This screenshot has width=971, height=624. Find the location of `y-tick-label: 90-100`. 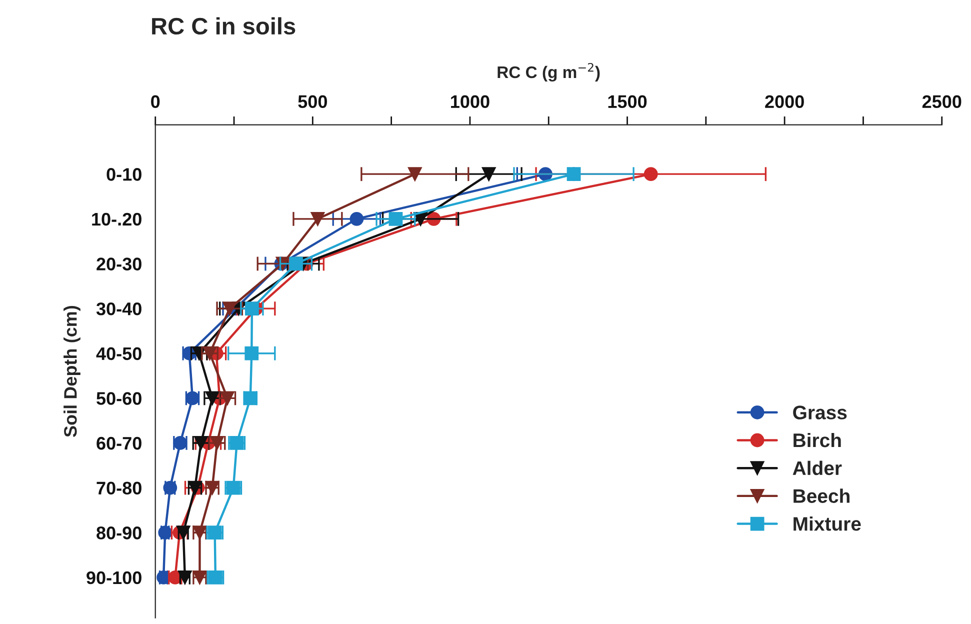

y-tick-label: 90-100 is located at coordinates (114, 577).